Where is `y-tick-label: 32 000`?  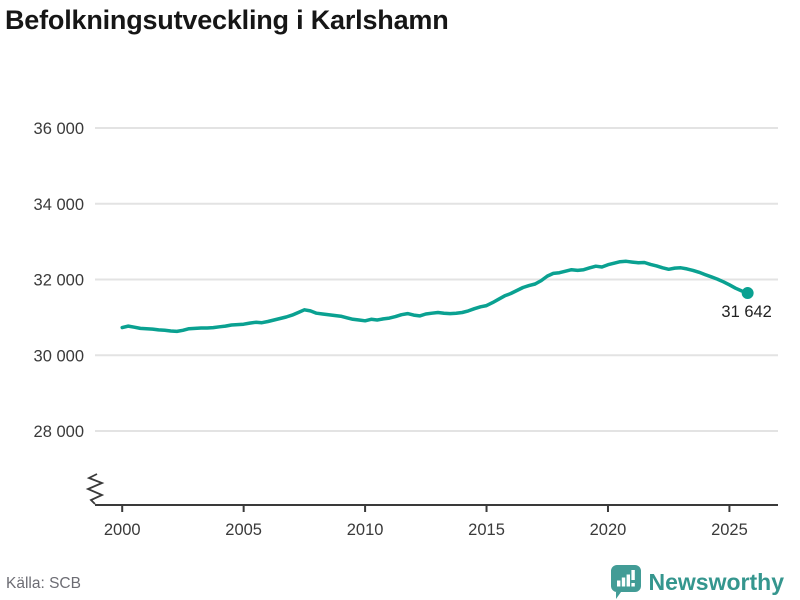 y-tick-label: 32 000 is located at coordinates (59, 281).